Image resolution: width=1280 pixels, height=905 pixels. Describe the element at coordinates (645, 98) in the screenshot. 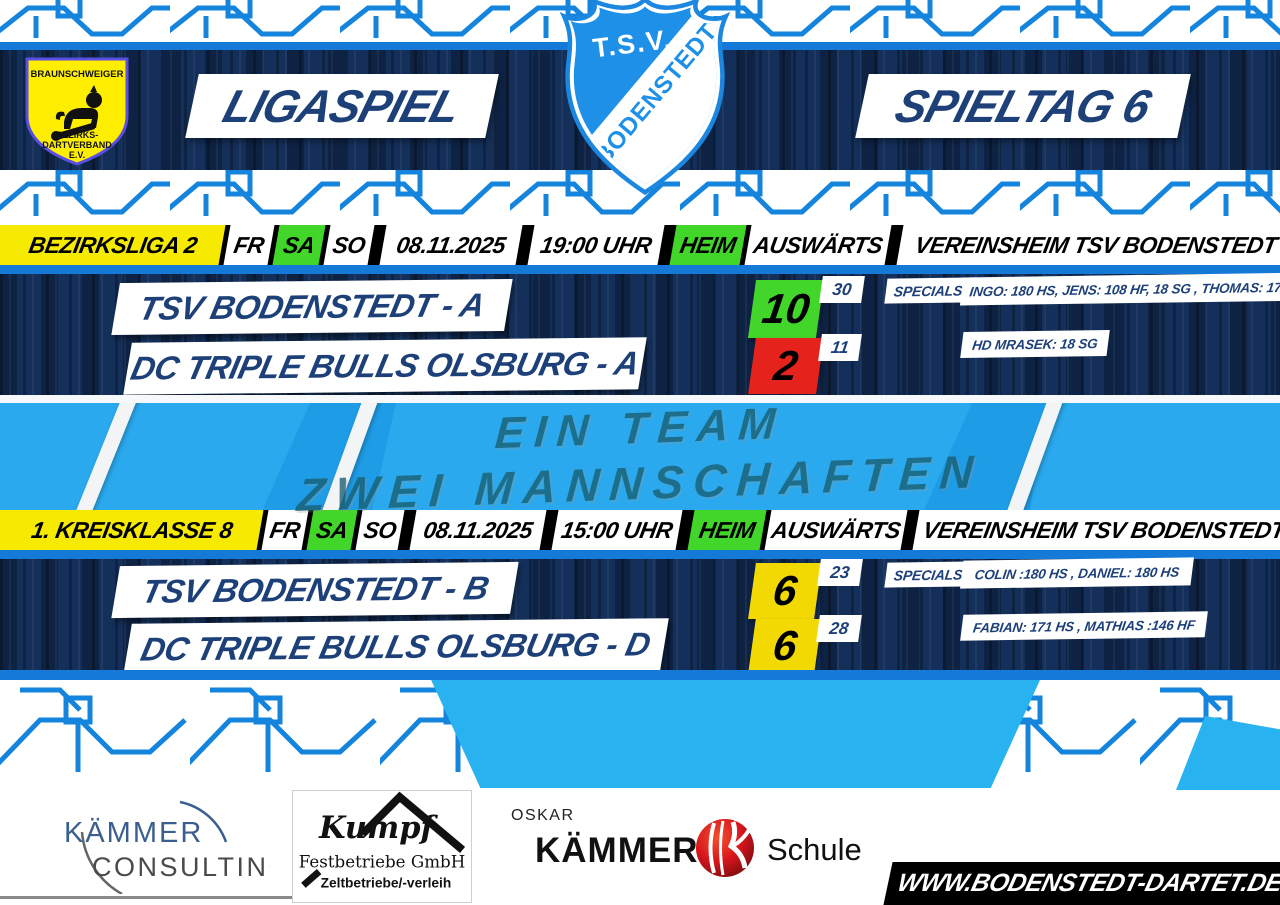

I see `tsv-bodenstedt-shield: BODENSTEDT T.S.V.` at that location.